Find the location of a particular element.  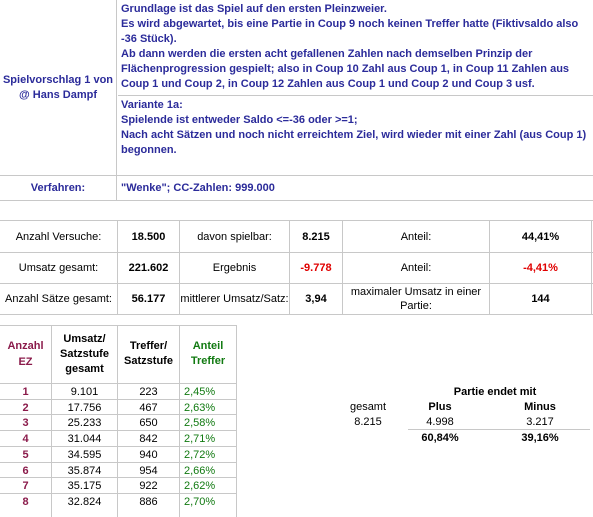

row-umsatz: 17.756 is located at coordinates (84, 407).